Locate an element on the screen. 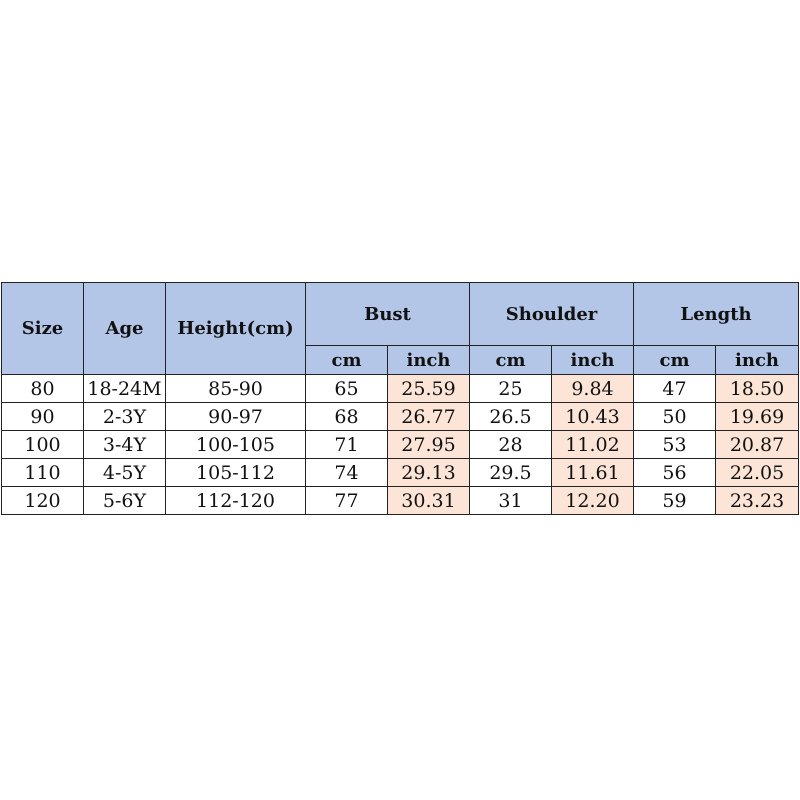 The height and width of the screenshot is (800, 800). header-shoulder-inch: inch is located at coordinates (592, 360).